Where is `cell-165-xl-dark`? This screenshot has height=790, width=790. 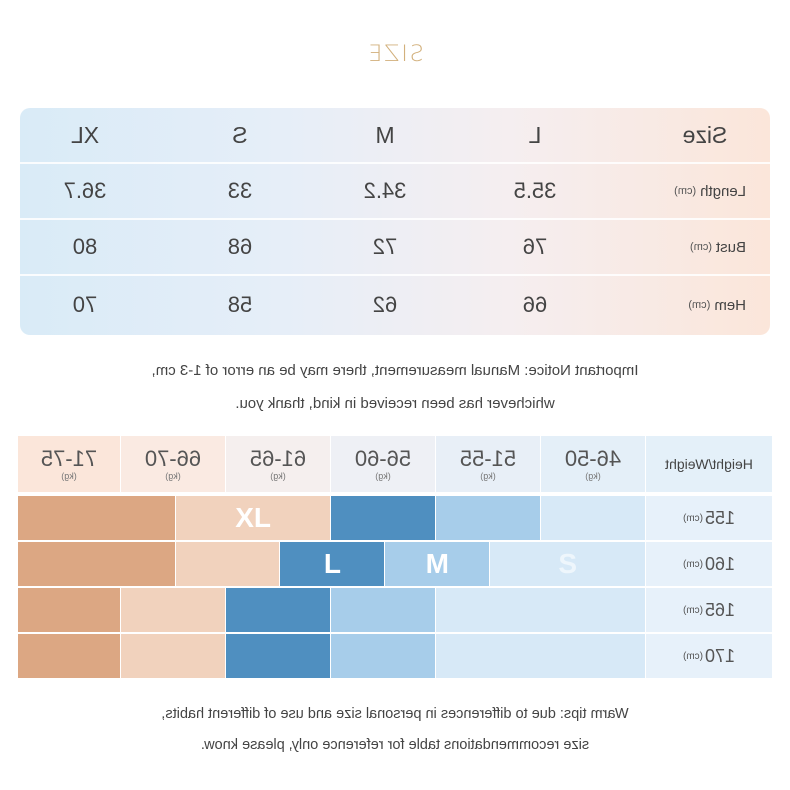
cell-165-xl-dark is located at coordinates (69, 610).